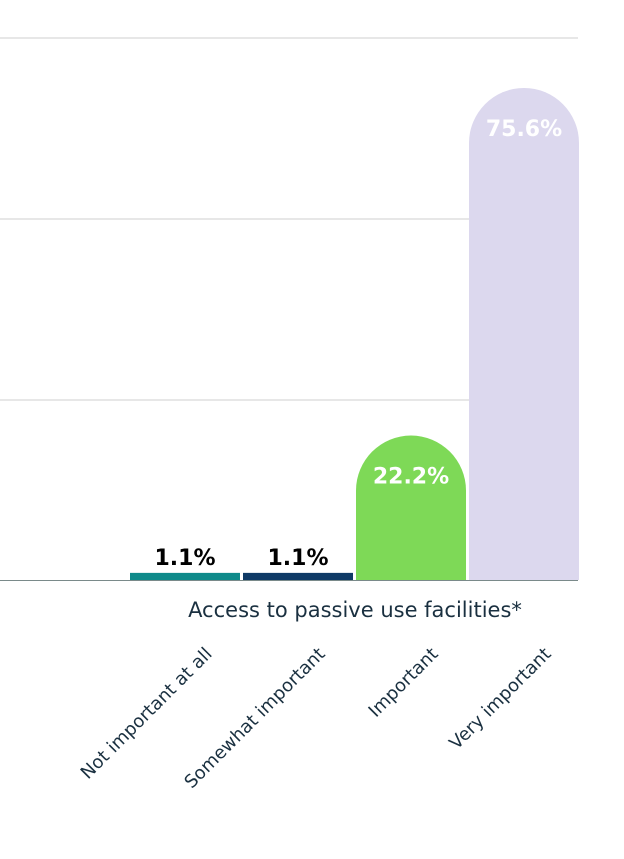  I want to click on bar-important, so click(411, 507).